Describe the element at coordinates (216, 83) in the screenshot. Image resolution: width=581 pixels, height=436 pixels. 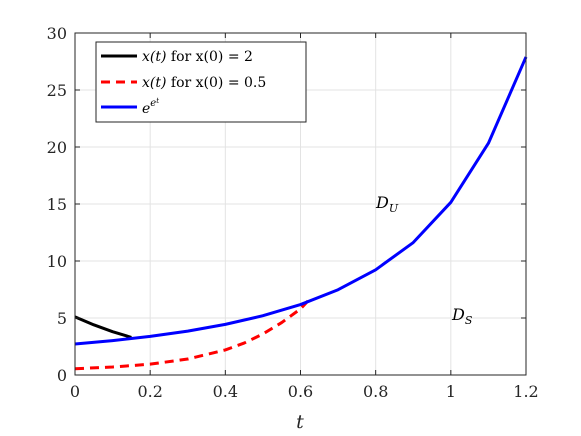
I see `legend-red-rest: for x(0) = 0.5` at that location.